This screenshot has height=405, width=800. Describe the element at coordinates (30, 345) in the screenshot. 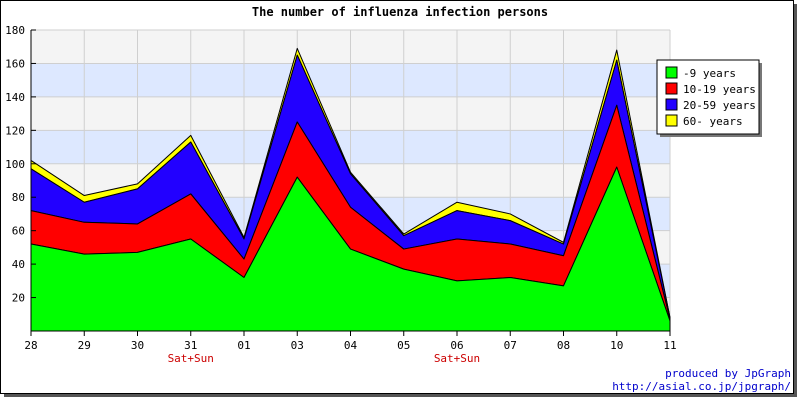

I see `x-tick-label: 28` at that location.